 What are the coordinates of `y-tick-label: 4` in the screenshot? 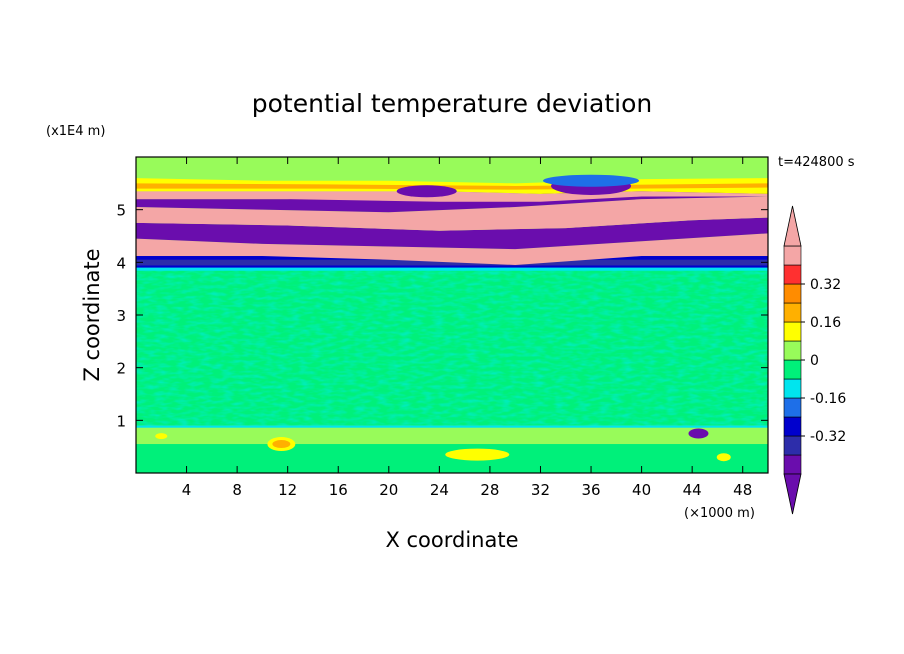 It's located at (121, 263).